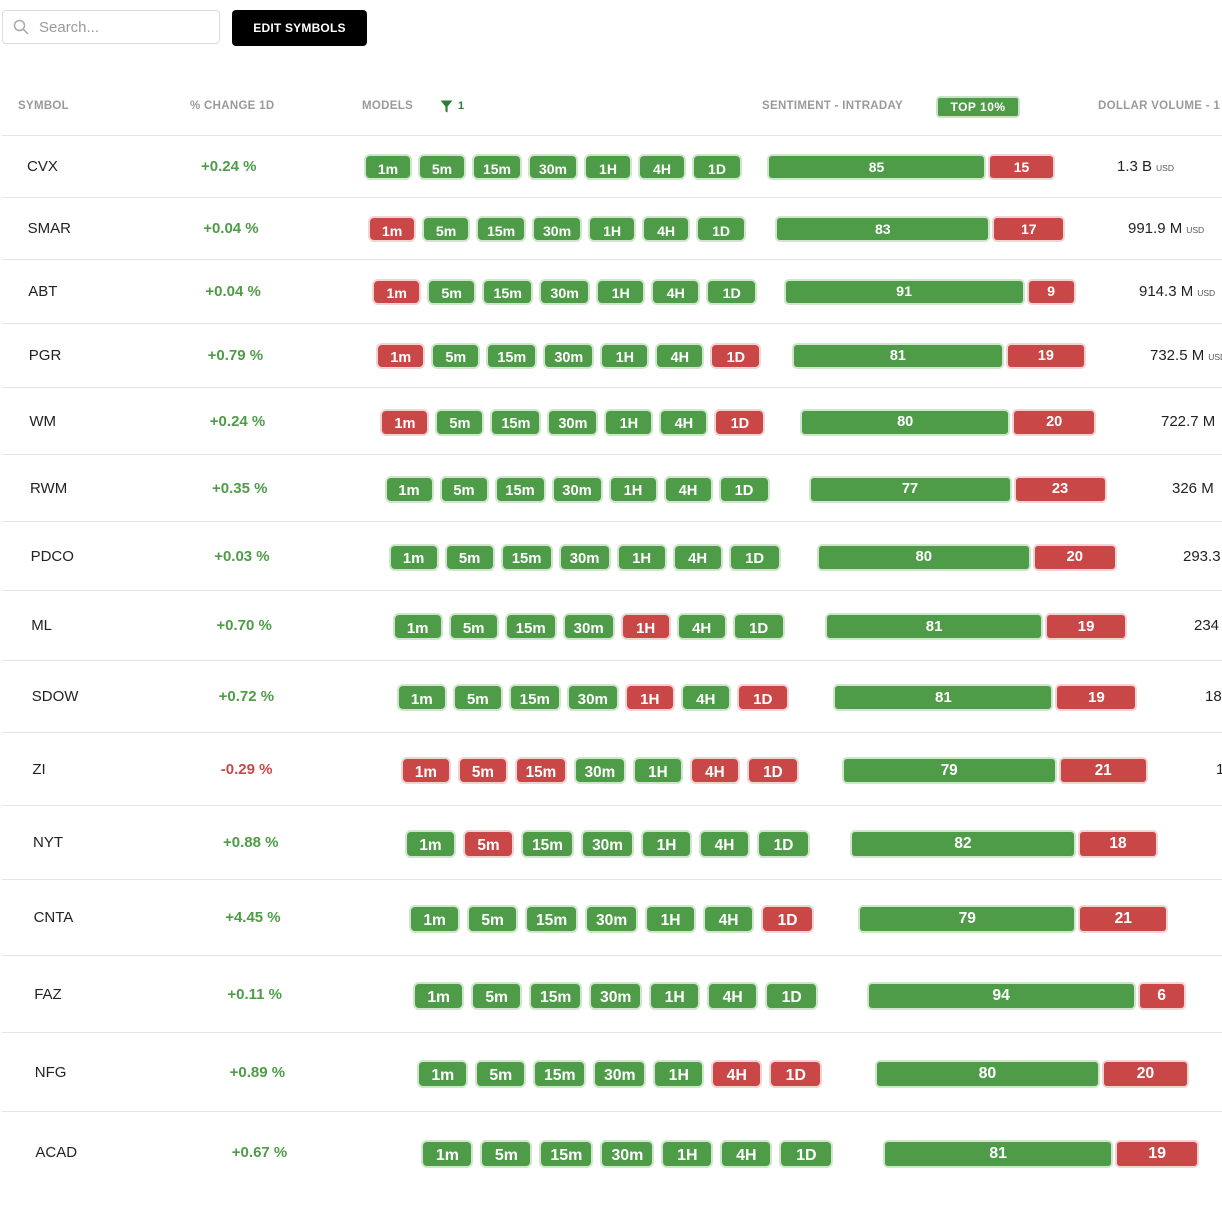  I want to click on table-row: ABT +0.04 % 1m 5m 15m 30m 1H 4H 1D 91 9 914.3 M USD, so click(612, 291).